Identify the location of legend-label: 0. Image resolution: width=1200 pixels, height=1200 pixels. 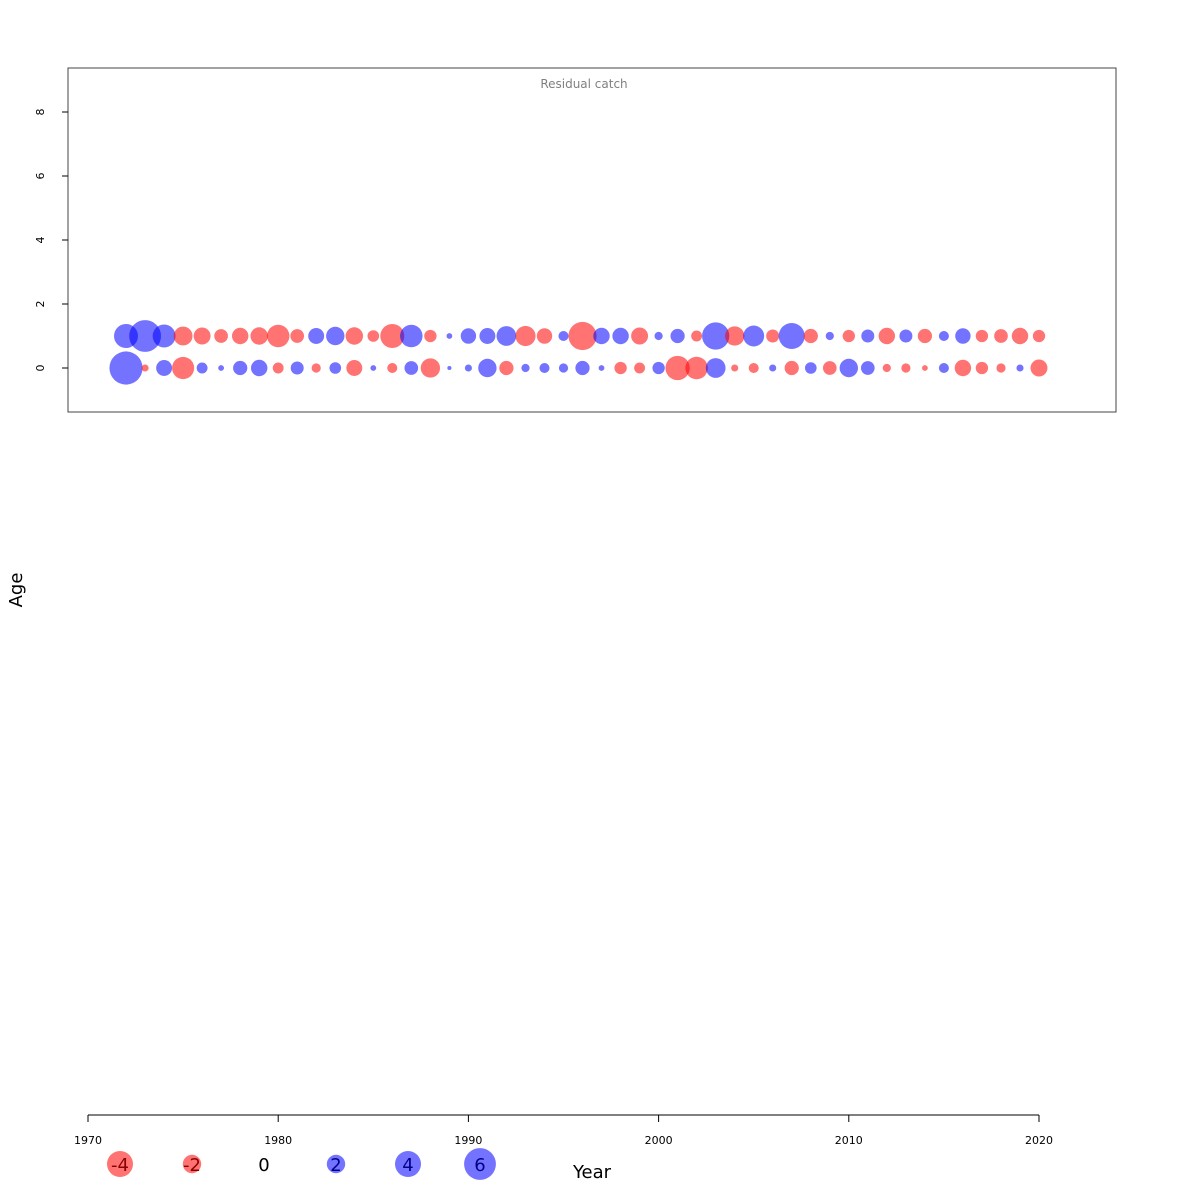
(263, 1165).